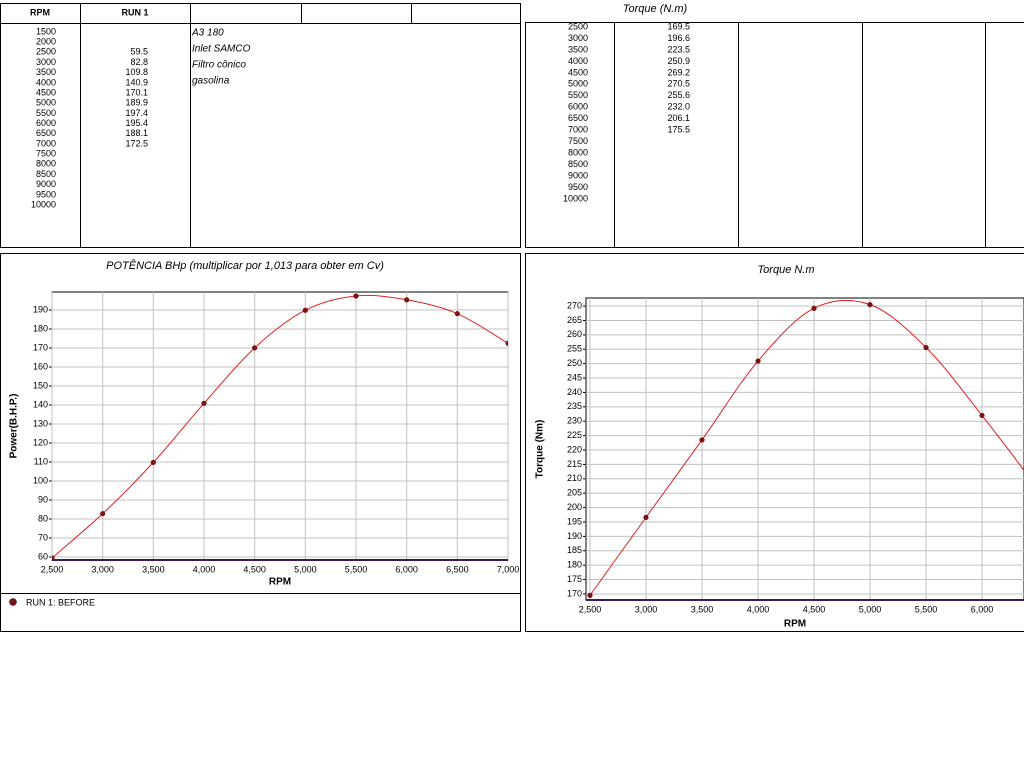 The height and width of the screenshot is (768, 1024). I want to click on torque-cell: 196.6, so click(678, 38).